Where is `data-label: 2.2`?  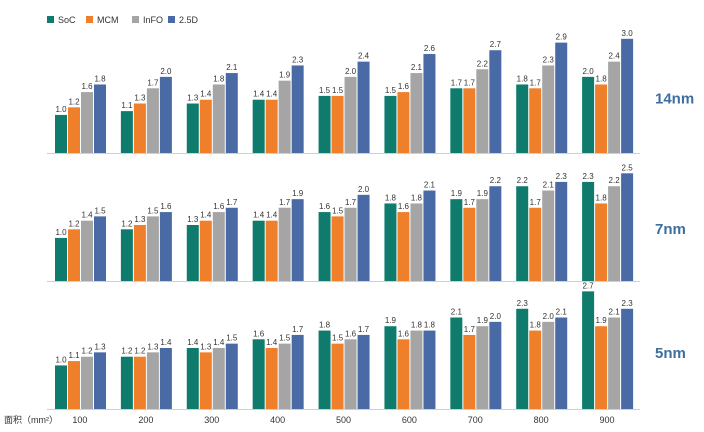 data-label: 2.2 is located at coordinates (483, 63).